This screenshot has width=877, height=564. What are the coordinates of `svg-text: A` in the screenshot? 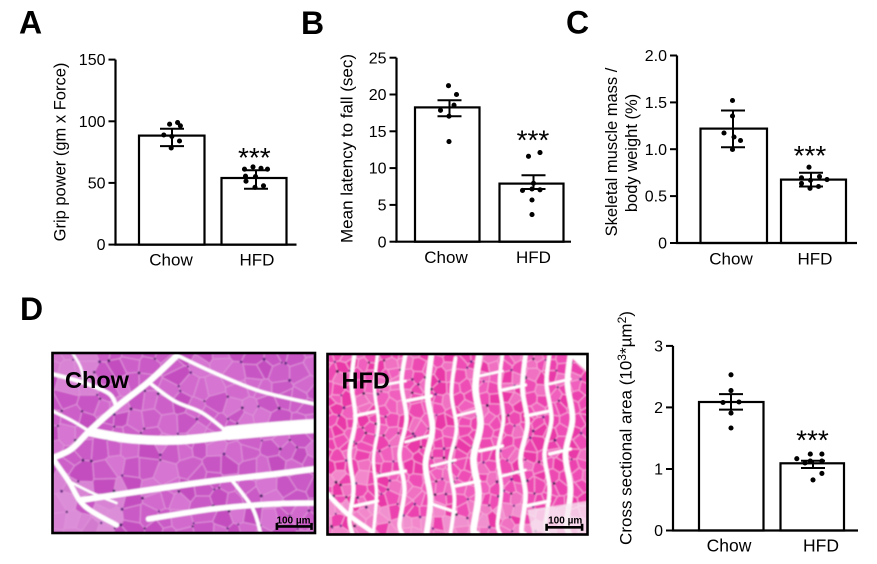 It's located at (30, 23).